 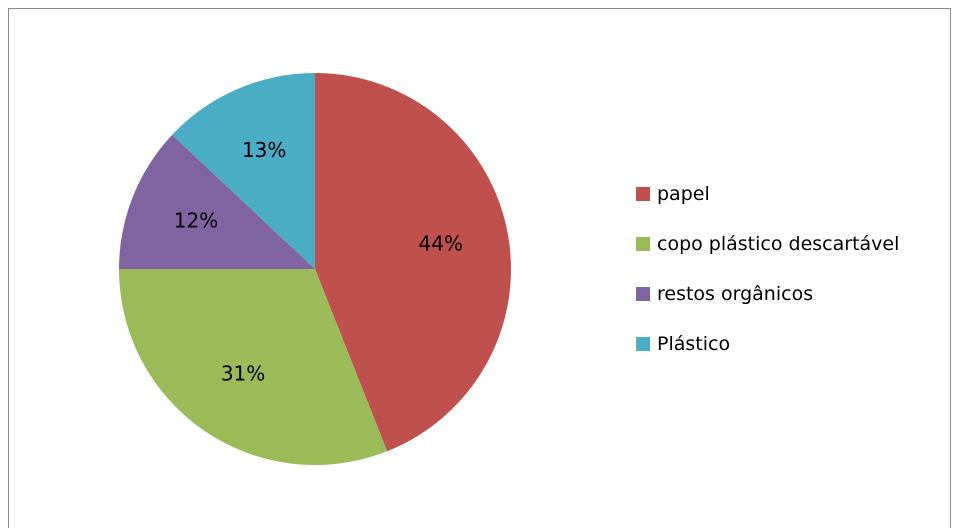 I want to click on pie-slice-labels: 44% 31% 12% 13%, so click(x=318, y=261).